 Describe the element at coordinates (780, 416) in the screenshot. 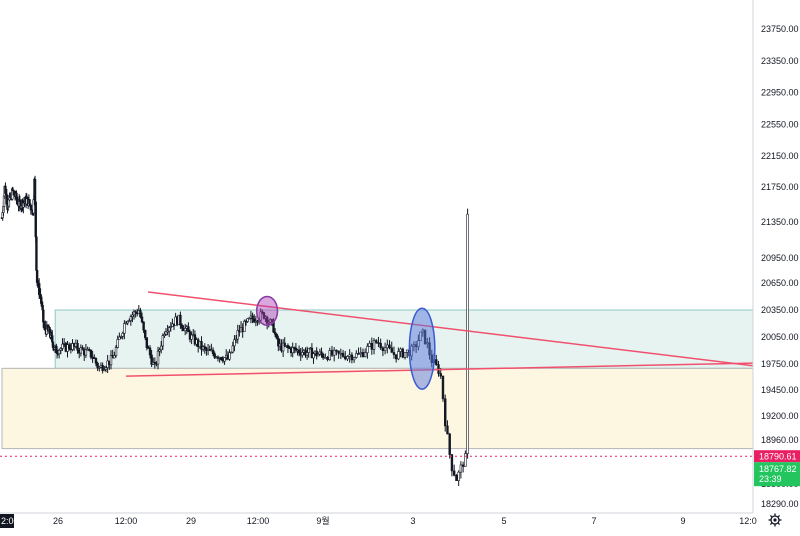

I see `y-tick-label: 19200.00` at that location.